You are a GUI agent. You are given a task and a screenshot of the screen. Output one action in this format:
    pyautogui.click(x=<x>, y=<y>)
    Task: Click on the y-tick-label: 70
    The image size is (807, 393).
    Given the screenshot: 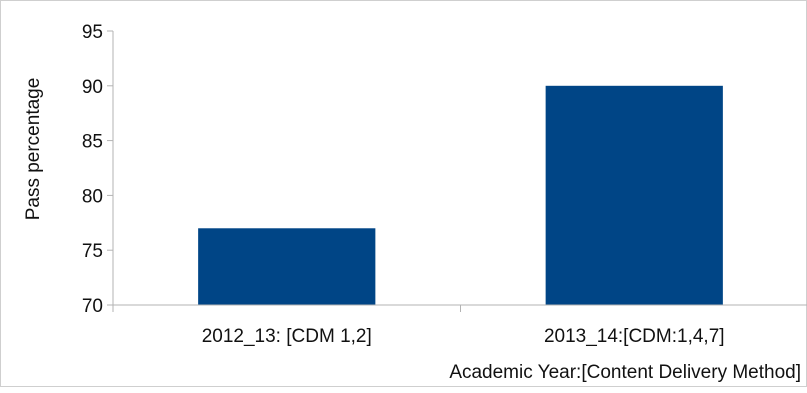 What is the action you would take?
    pyautogui.click(x=92, y=306)
    